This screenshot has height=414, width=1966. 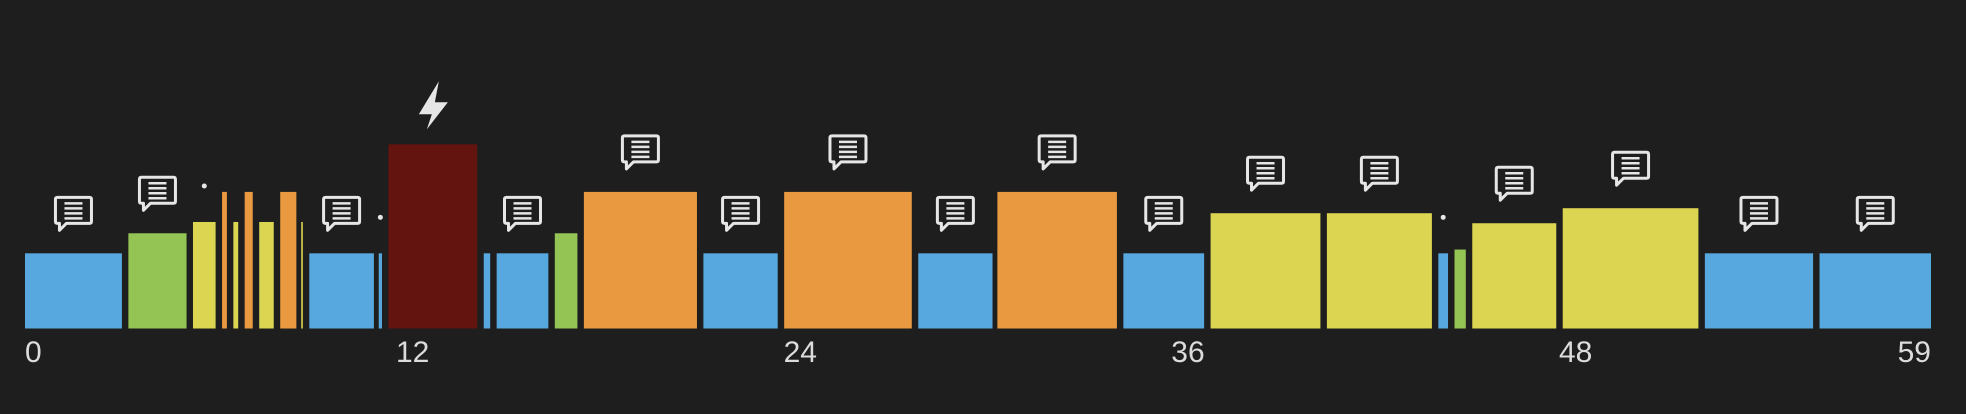 What do you see at coordinates (800, 352) in the screenshot?
I see `x-tick-label: 24` at bounding box center [800, 352].